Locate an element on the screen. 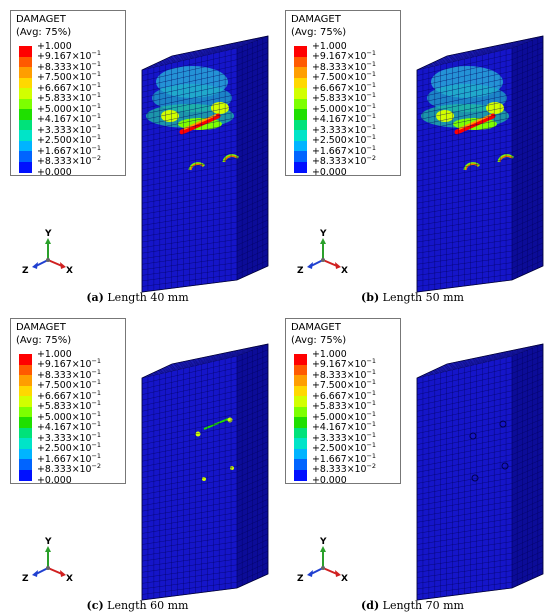 Image resolution: width=550 pixels, height=616 pixels. legend-value: +2.500×10−1 is located at coordinates (344, 447).